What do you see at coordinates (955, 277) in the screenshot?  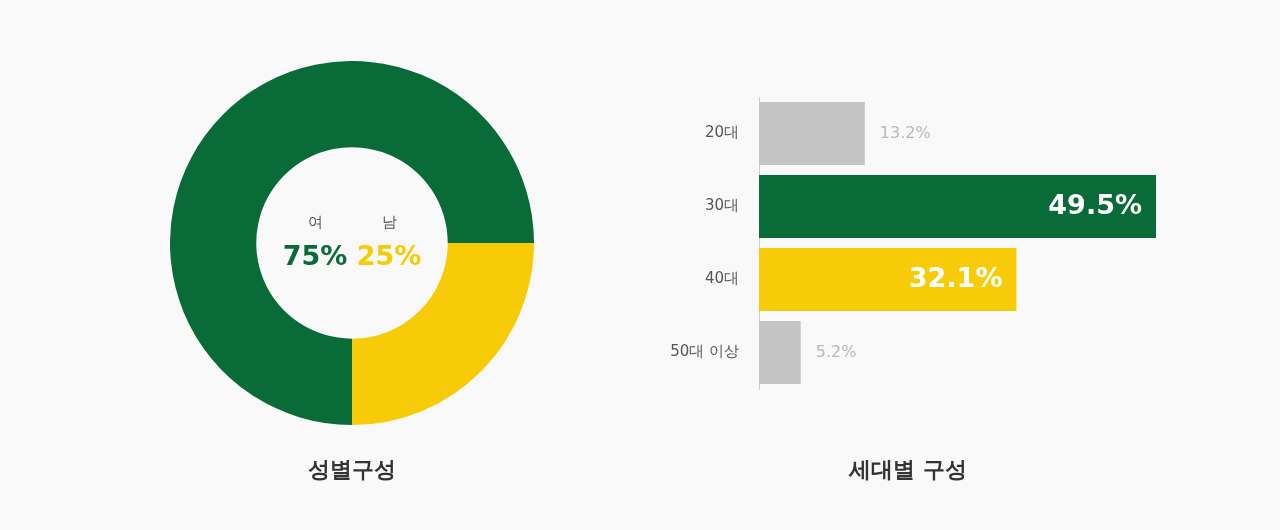 I see `data-label: 32.1%` at bounding box center [955, 277].